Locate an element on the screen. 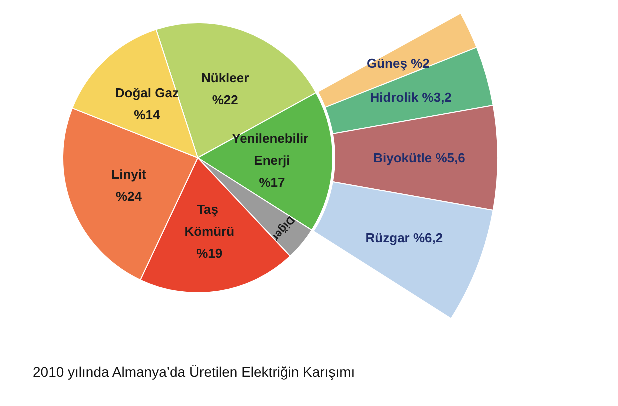 The image size is (618, 406). slice-label: Biyokütle %5,6 is located at coordinates (420, 158).